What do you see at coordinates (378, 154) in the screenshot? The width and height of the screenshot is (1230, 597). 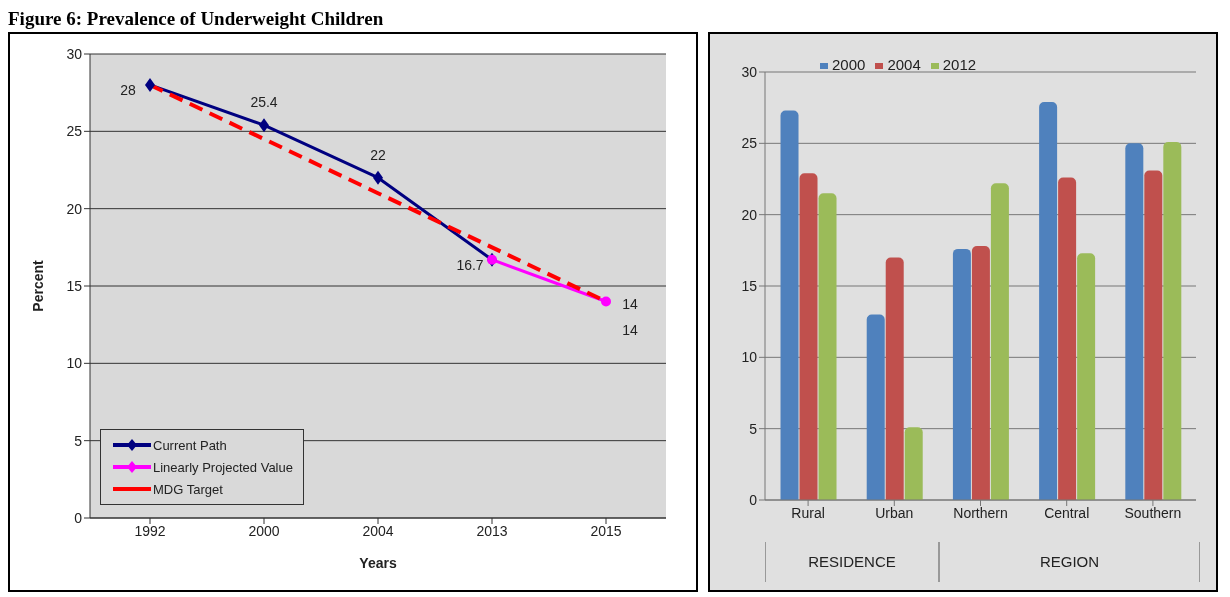 I see `data-label: 22` at bounding box center [378, 154].